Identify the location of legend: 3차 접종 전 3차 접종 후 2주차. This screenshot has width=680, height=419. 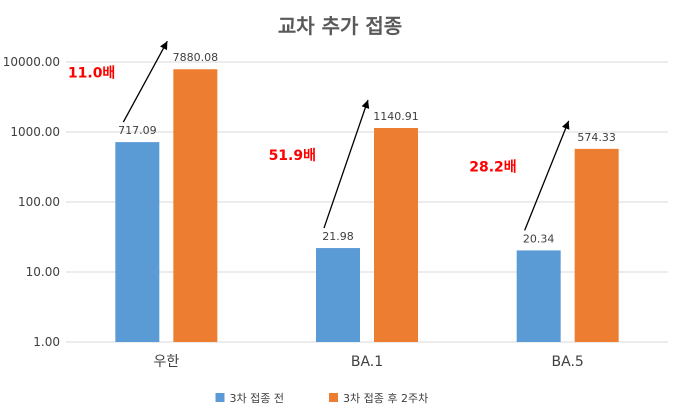
(321, 398).